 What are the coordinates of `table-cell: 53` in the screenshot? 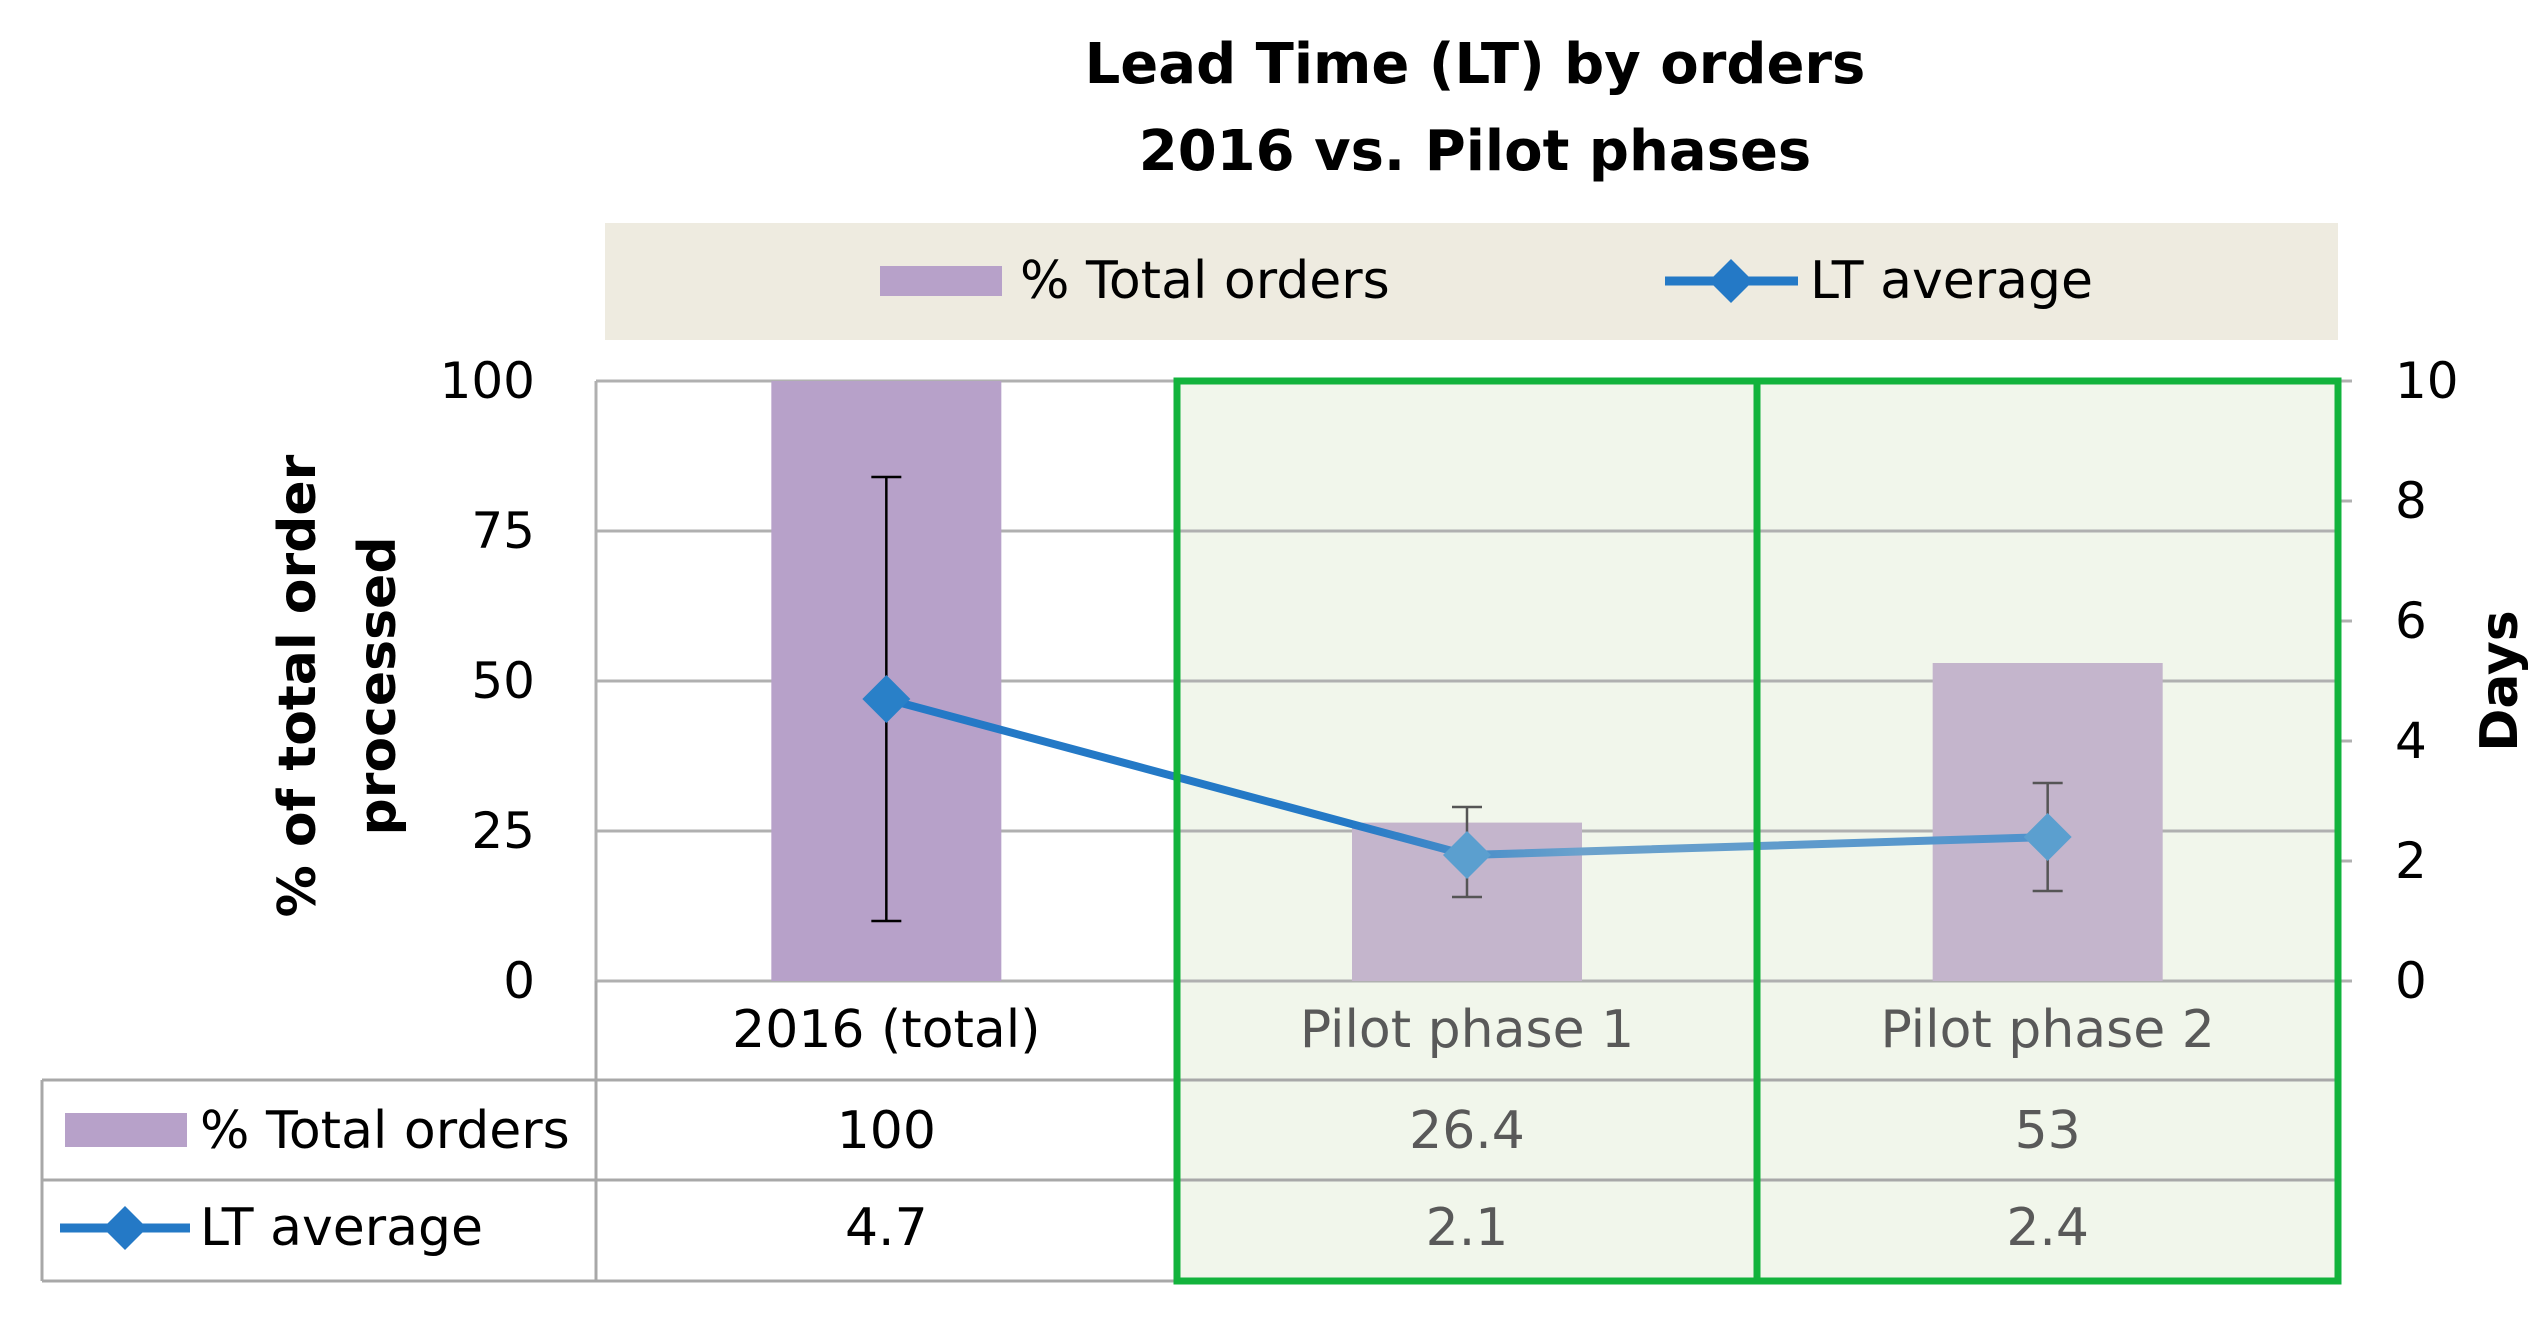 It's located at (2048, 1131).